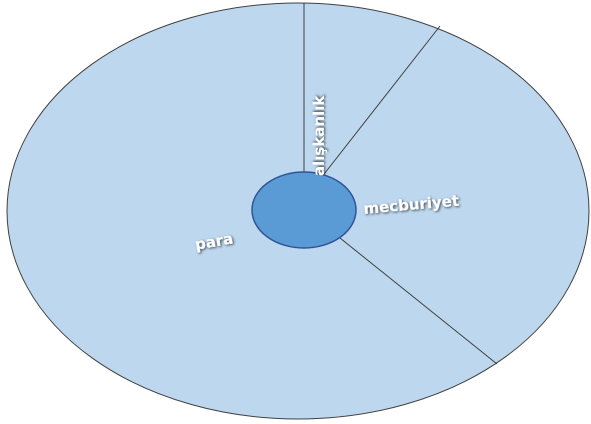 The image size is (591, 424). Describe the element at coordinates (304, 210) in the screenshot. I see `center-circle` at that location.